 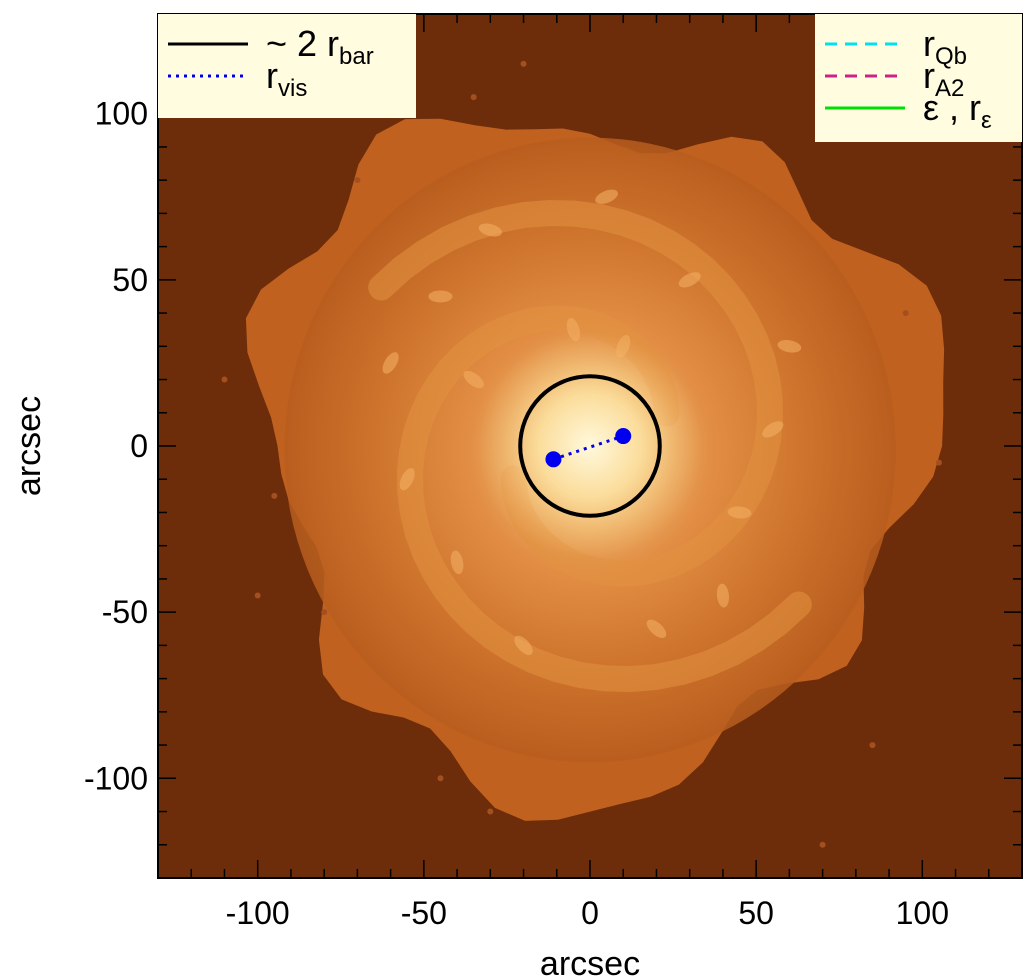 What do you see at coordinates (116, 778) in the screenshot?
I see `y-tick-label: -100` at bounding box center [116, 778].